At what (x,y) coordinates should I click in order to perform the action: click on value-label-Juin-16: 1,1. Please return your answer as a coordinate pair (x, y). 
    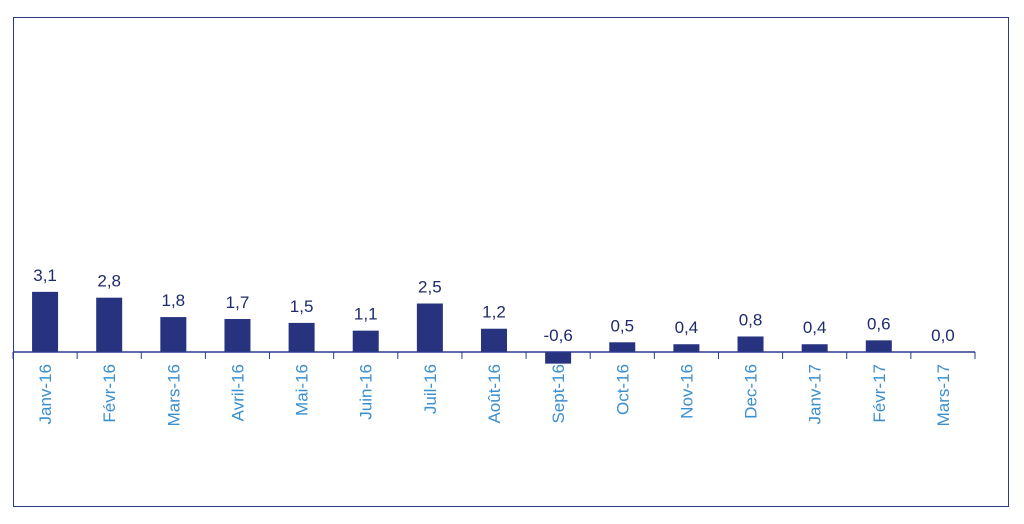
    Looking at the image, I should click on (366, 314).